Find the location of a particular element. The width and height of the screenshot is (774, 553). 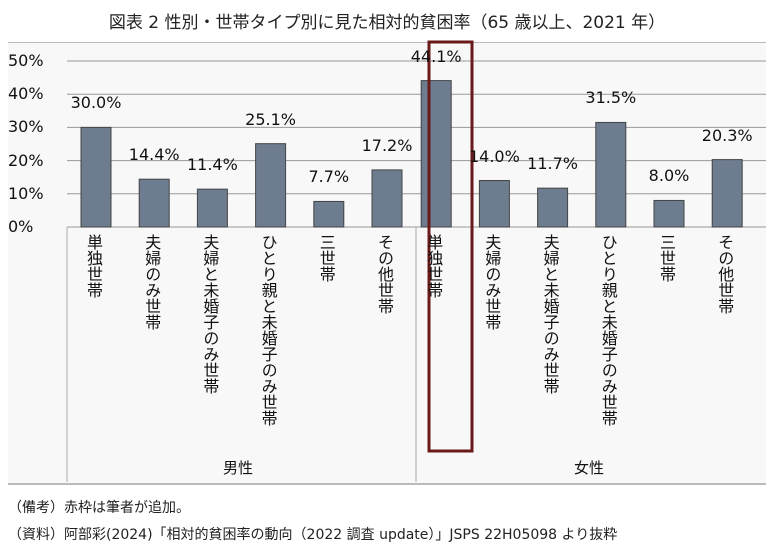

chart-title: 図表 2 性別・世帯タイプ別に見た相対的貧困率（65 歳以上、2021 年） is located at coordinates (387, 23).